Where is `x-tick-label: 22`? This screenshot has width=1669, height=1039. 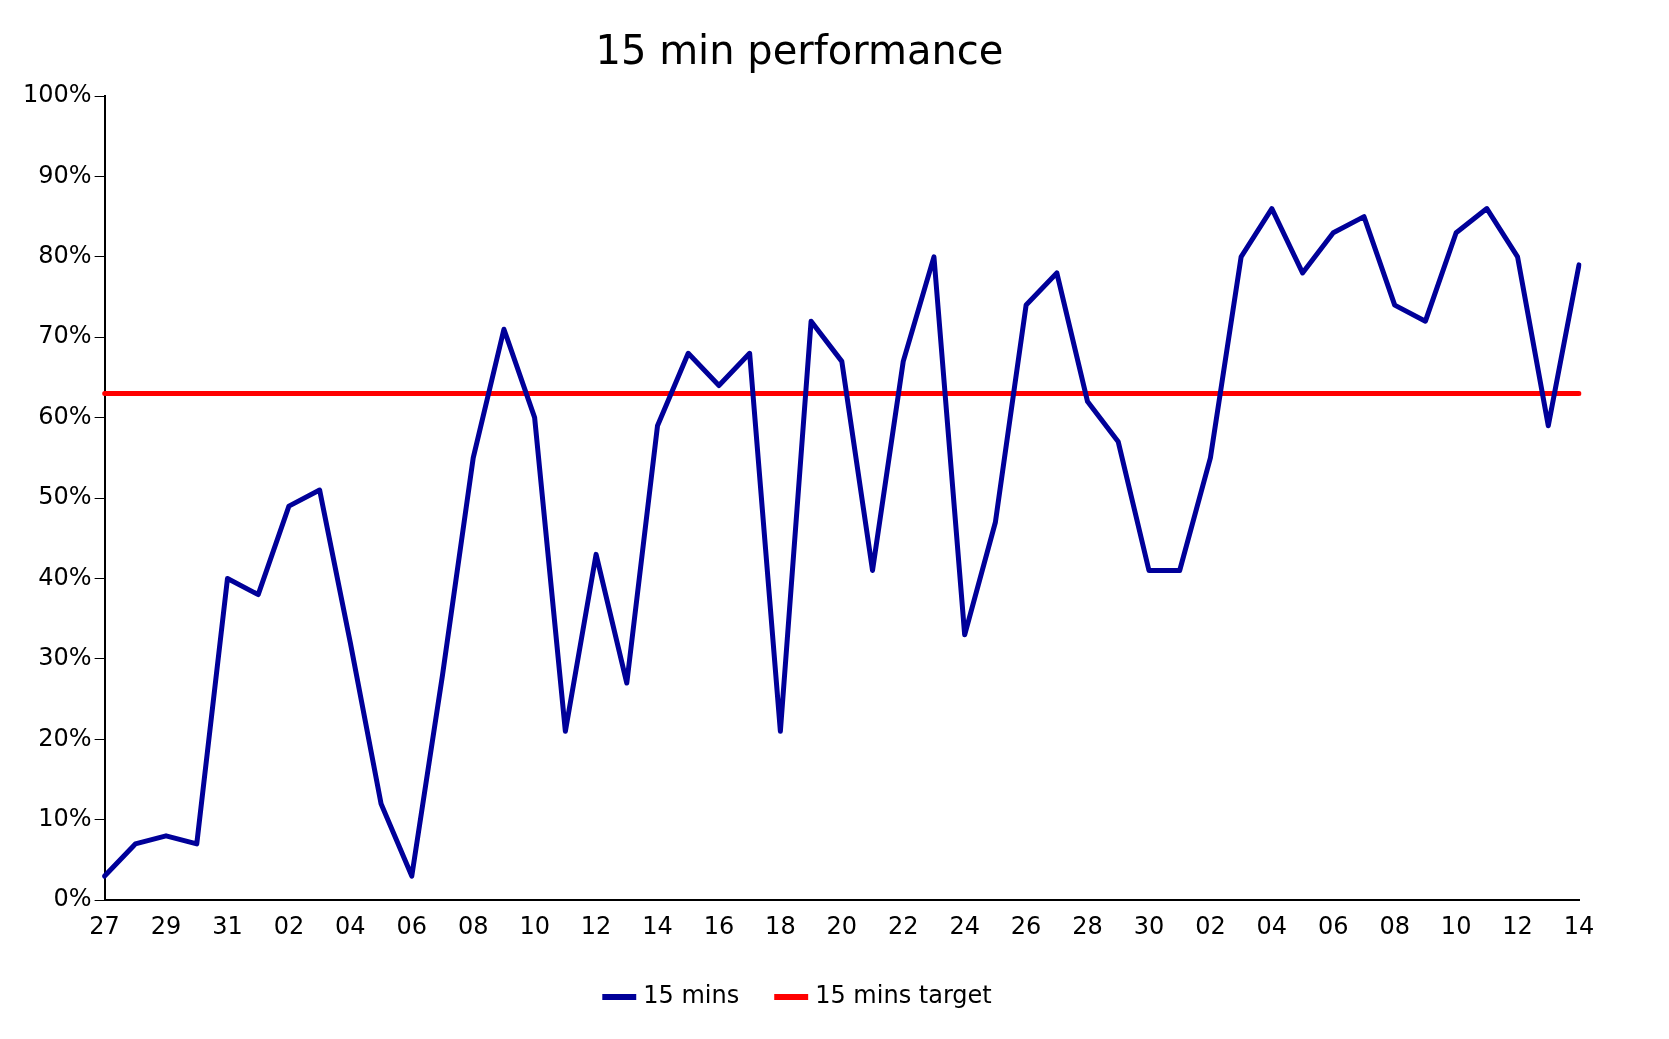
x-tick-label: 22 is located at coordinates (903, 925).